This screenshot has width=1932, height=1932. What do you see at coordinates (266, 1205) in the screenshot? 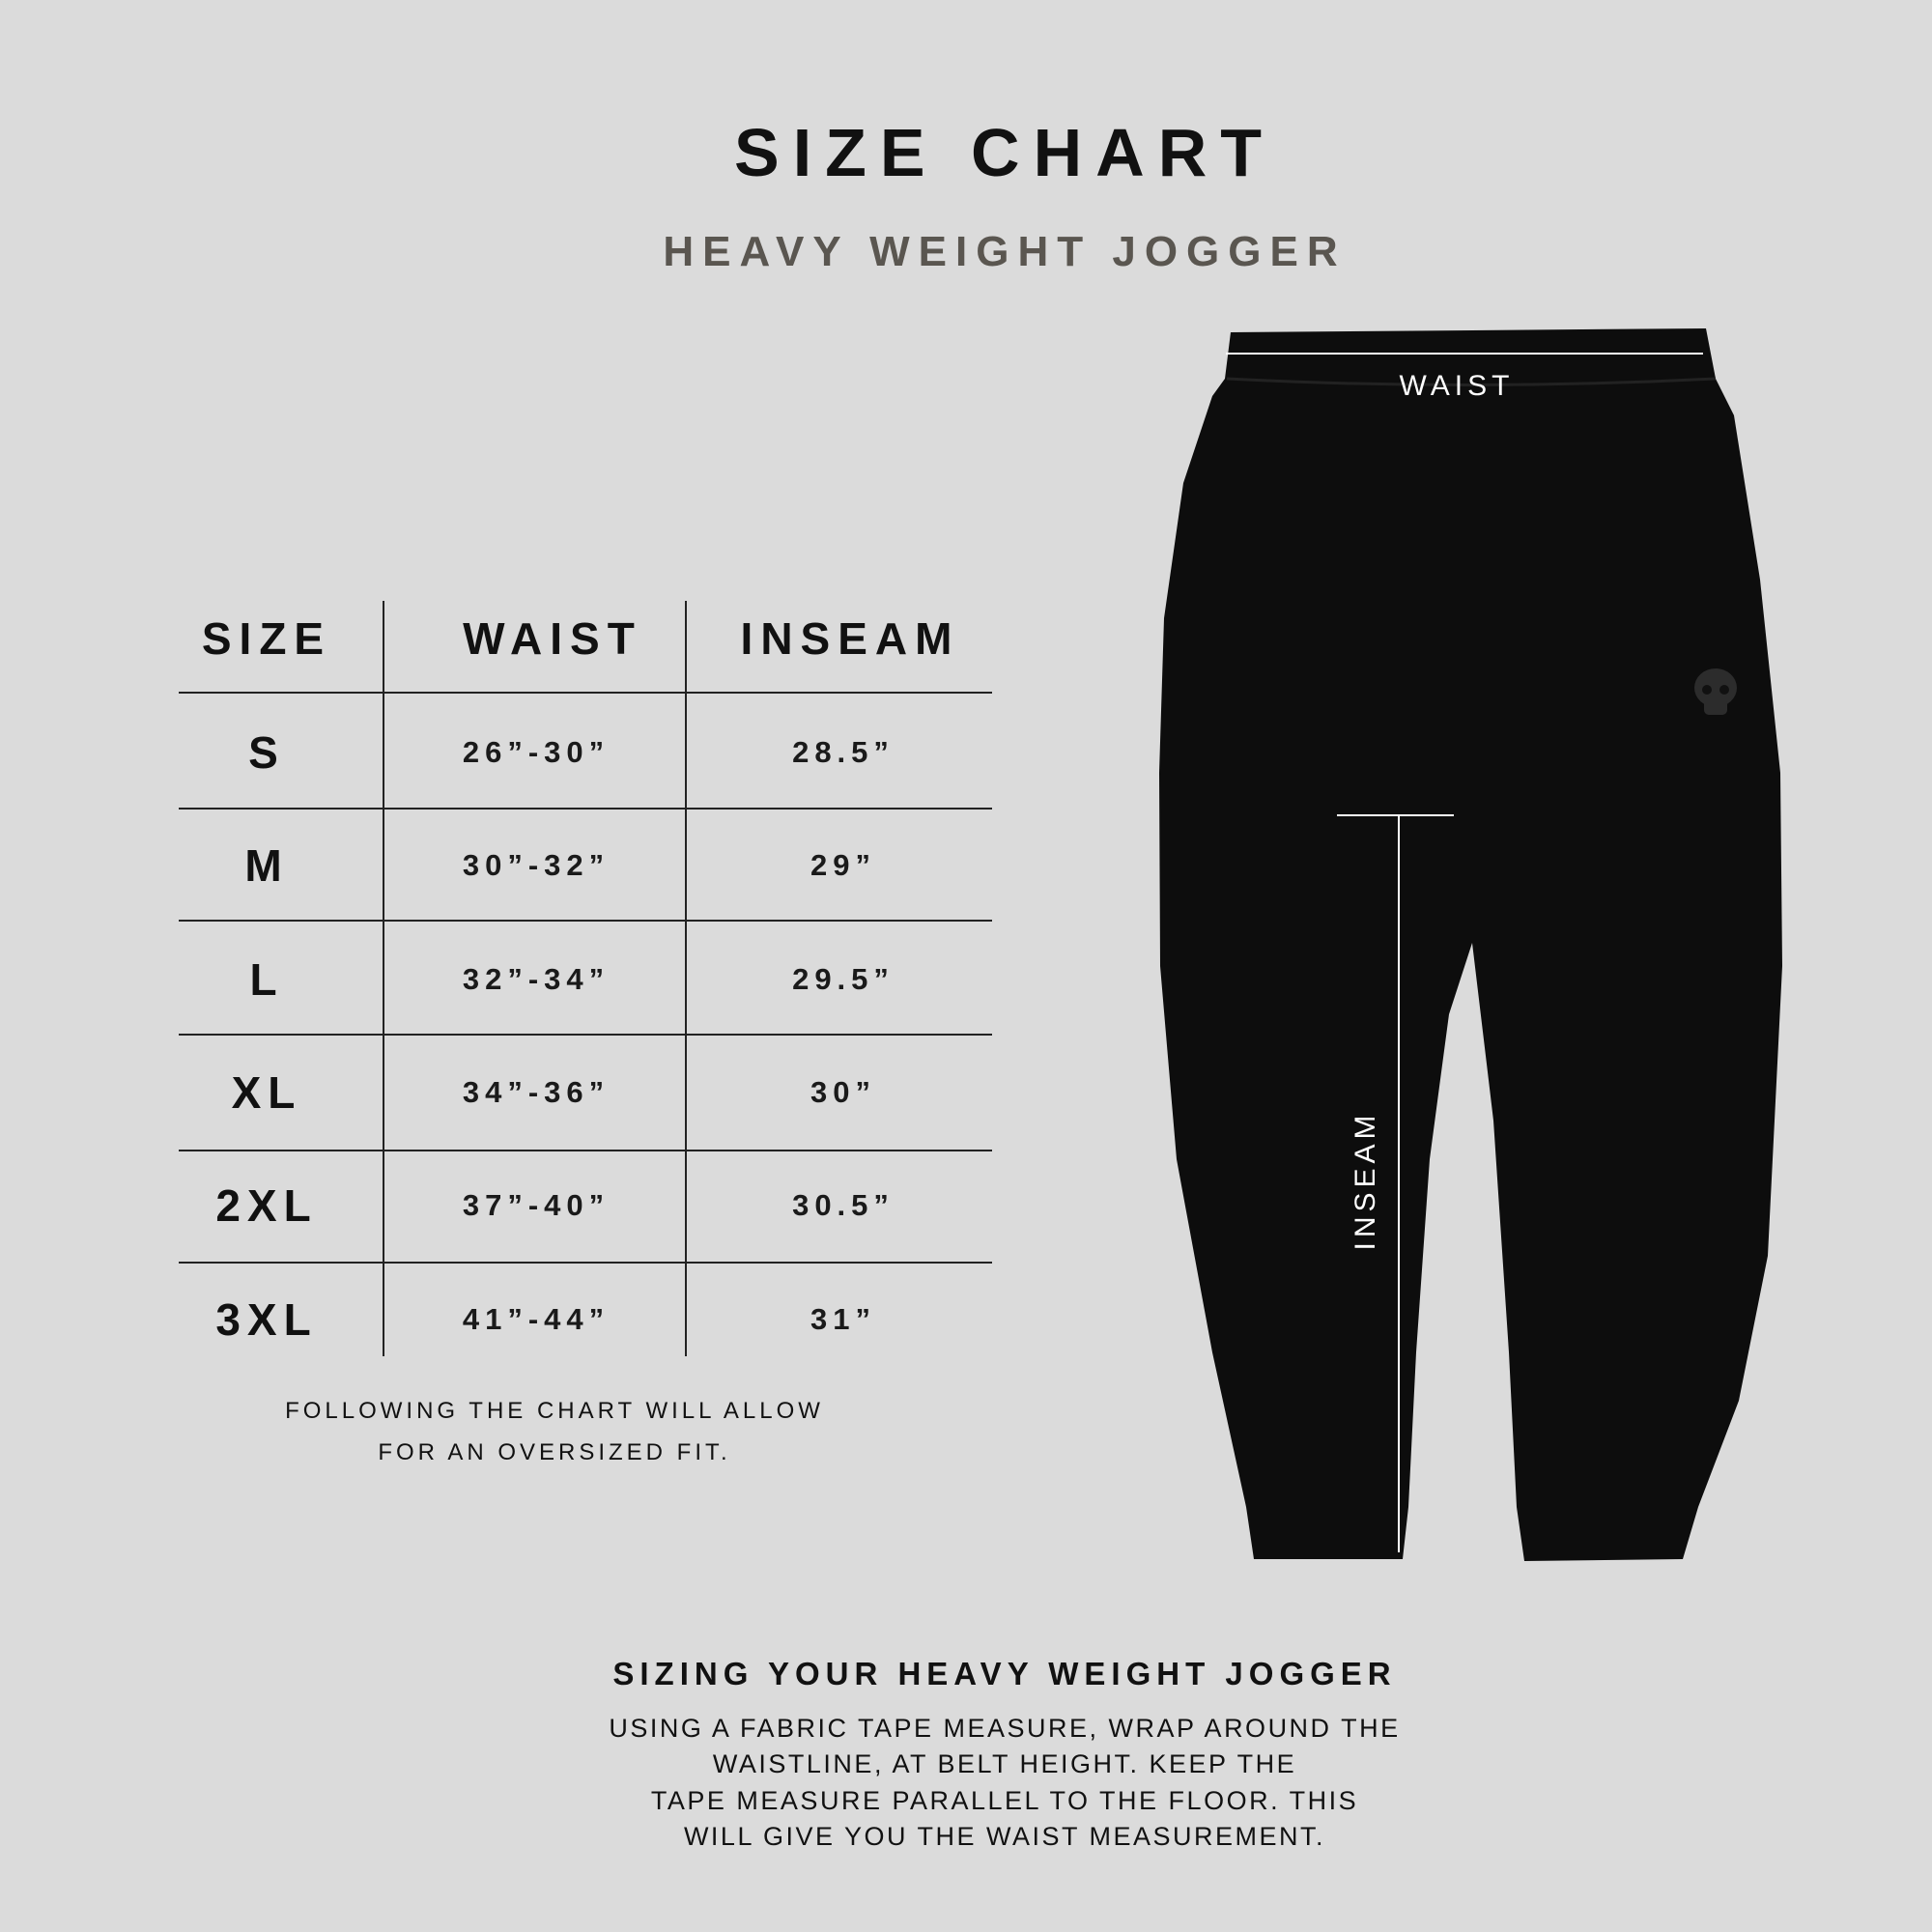
I see `size-cell: 2XL` at bounding box center [266, 1205].